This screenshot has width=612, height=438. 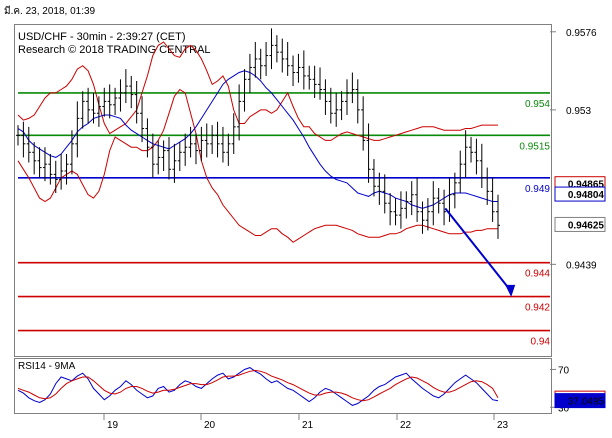 I want to click on price-badge-label: 0.94804, so click(x=586, y=195).